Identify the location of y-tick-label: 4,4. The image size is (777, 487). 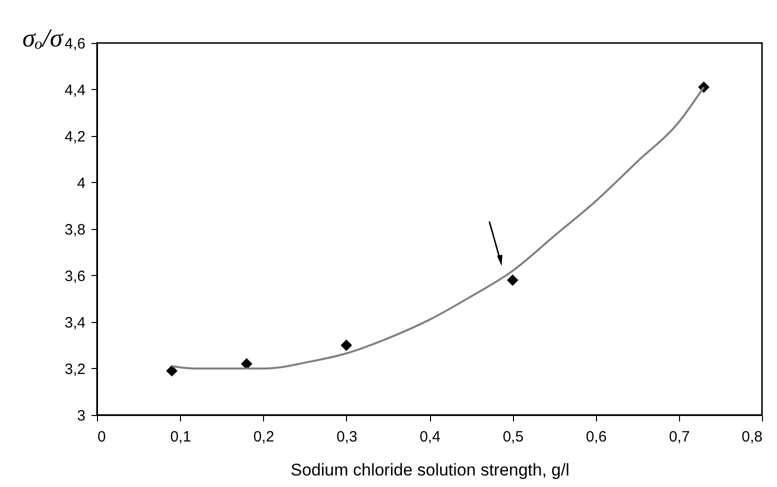
(75, 90).